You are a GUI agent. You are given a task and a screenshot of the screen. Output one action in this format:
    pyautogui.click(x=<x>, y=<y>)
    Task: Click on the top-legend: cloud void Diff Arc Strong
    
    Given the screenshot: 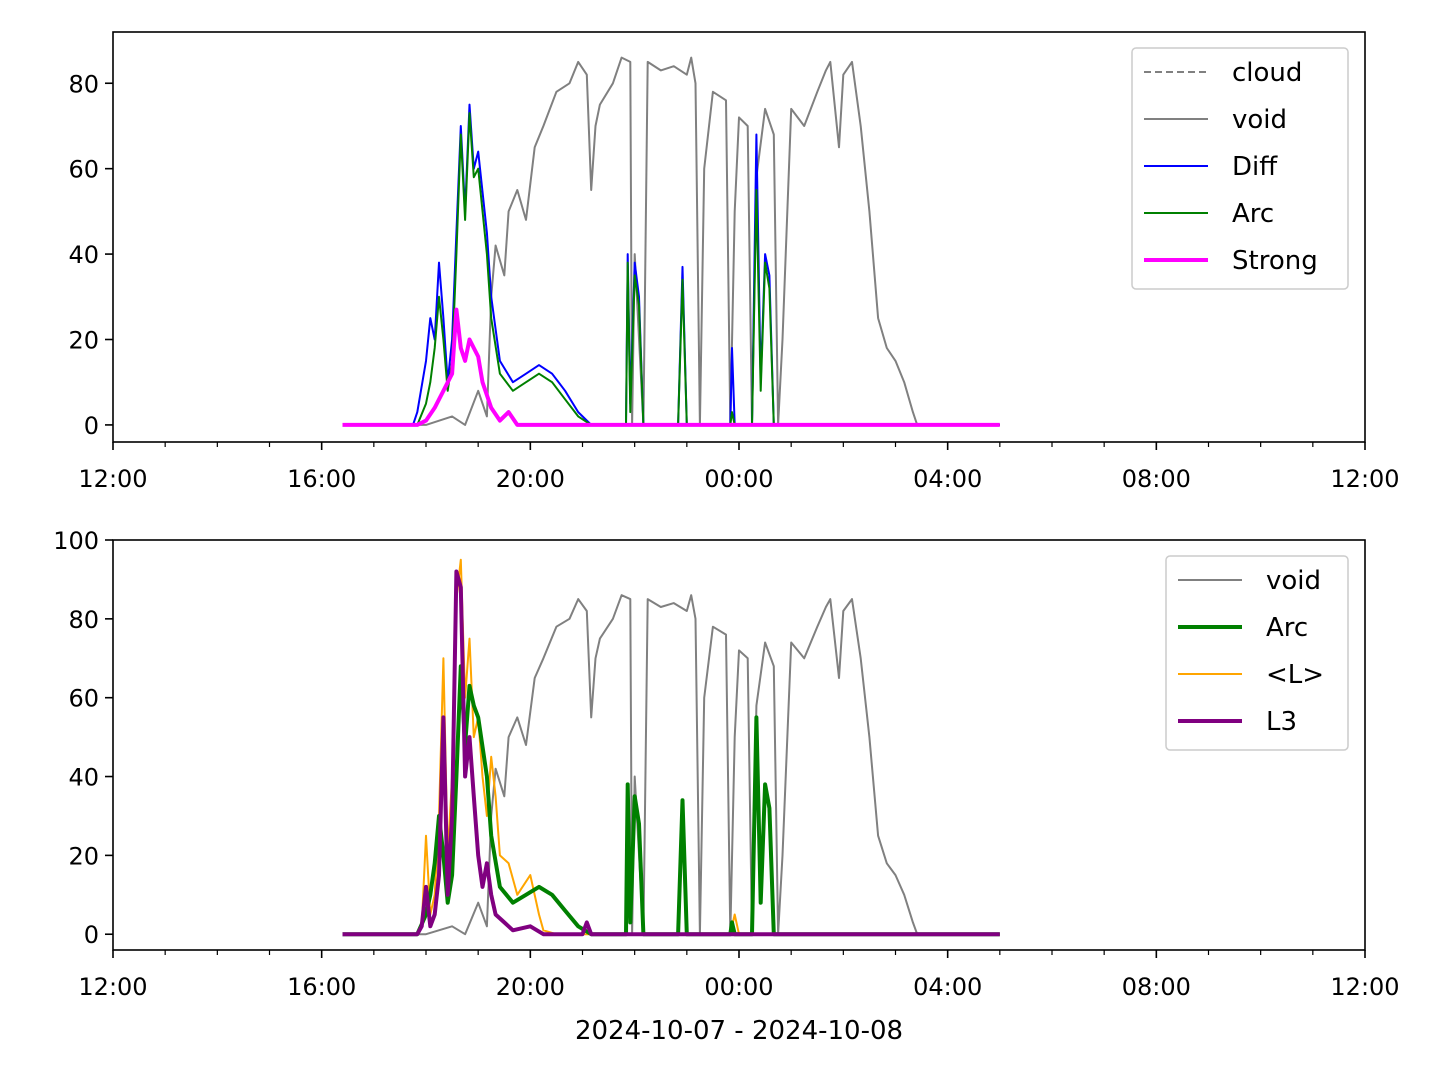 What is the action you would take?
    pyautogui.click(x=1240, y=168)
    